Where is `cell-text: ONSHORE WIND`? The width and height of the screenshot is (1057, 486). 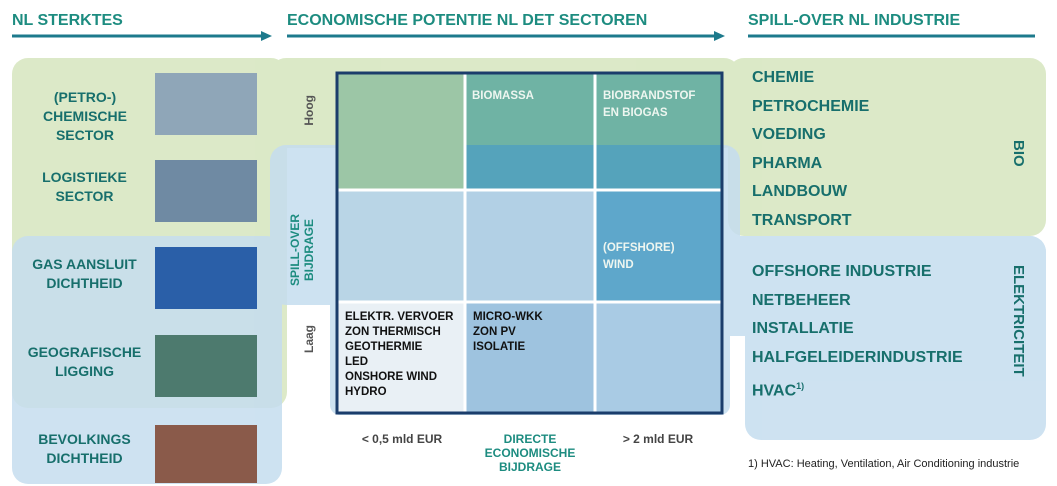
cell-text: ONSHORE WIND is located at coordinates (391, 377).